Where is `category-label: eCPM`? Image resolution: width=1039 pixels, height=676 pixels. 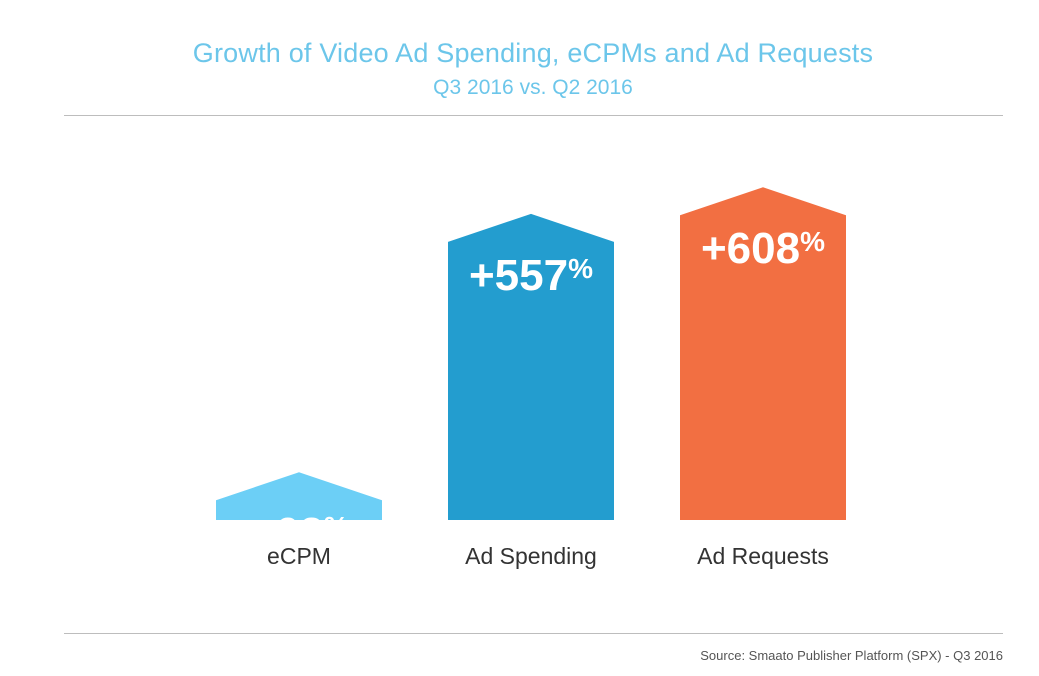
category-label: eCPM is located at coordinates (299, 556).